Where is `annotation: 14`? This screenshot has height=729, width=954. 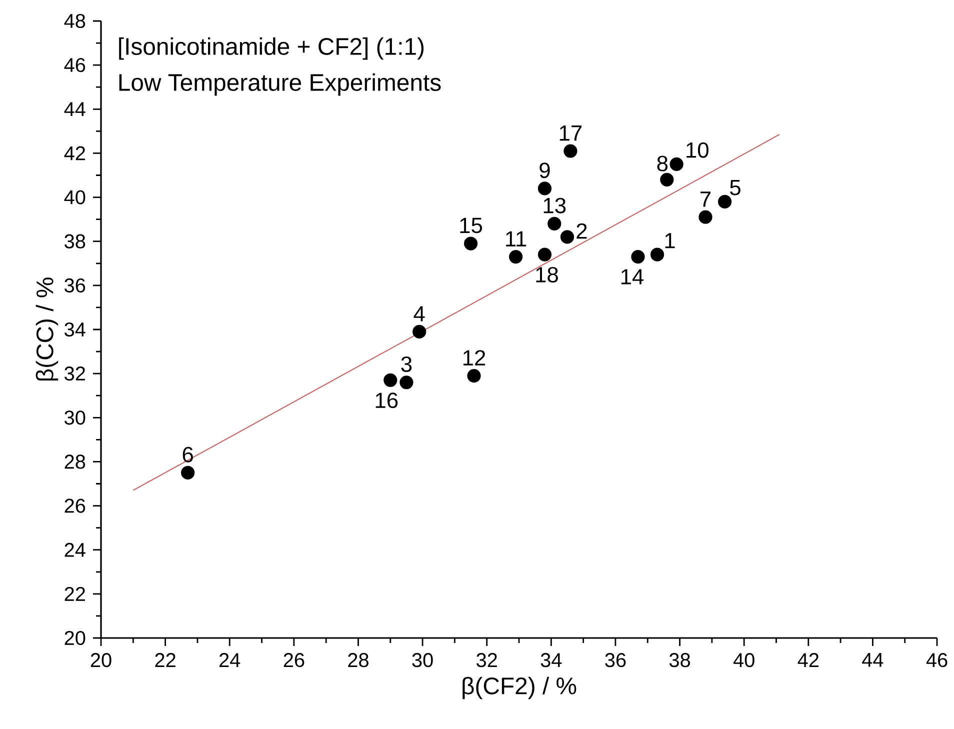 annotation: 14 is located at coordinates (632, 276).